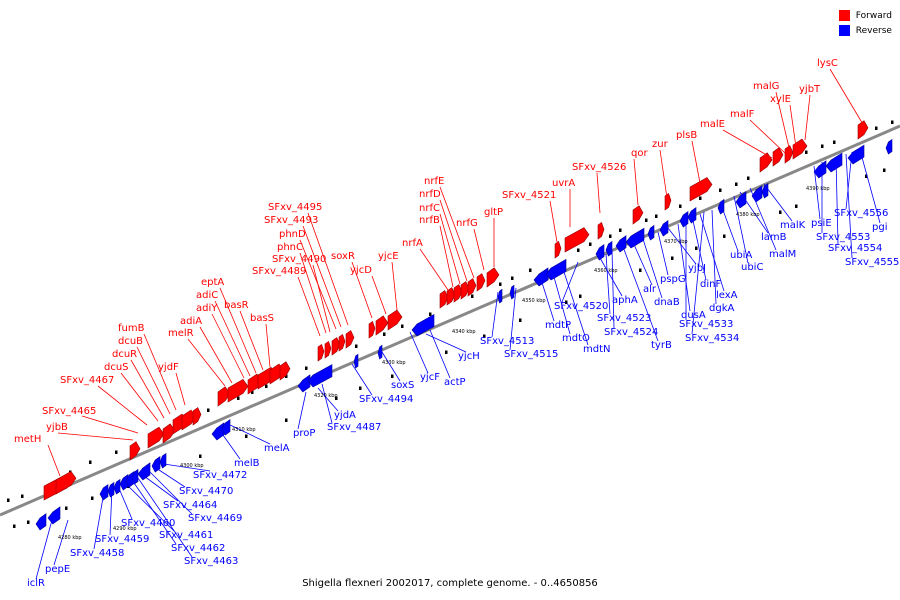 The image size is (900, 600). Describe the element at coordinates (295, 207) in the screenshot. I see `forward-gene-label-sfxv-4495: SFxv_4495` at that location.